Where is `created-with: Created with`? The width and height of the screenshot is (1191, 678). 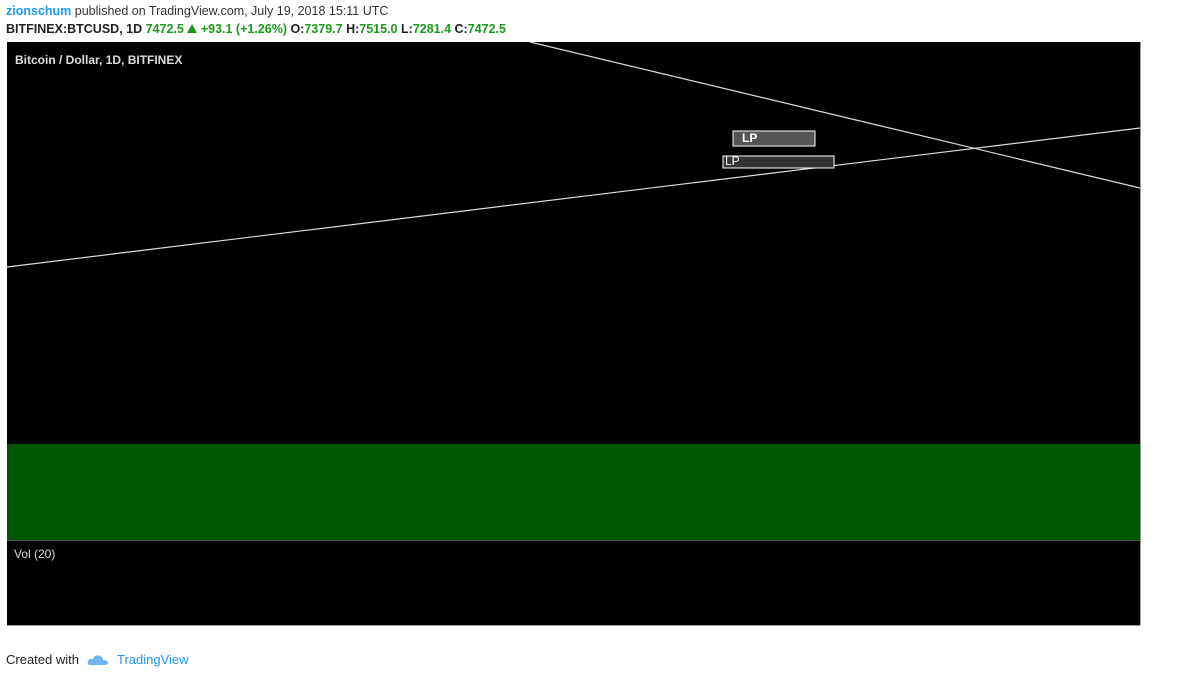
created-with: Created with is located at coordinates (42, 659).